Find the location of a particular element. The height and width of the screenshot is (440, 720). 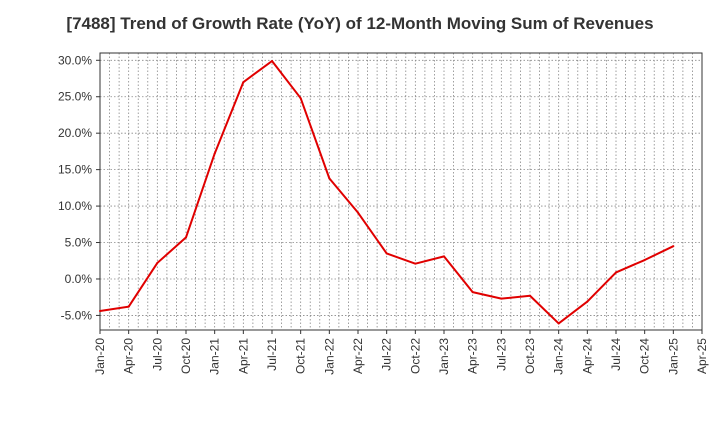

y-tick-label: 30.0% is located at coordinates (75, 60).